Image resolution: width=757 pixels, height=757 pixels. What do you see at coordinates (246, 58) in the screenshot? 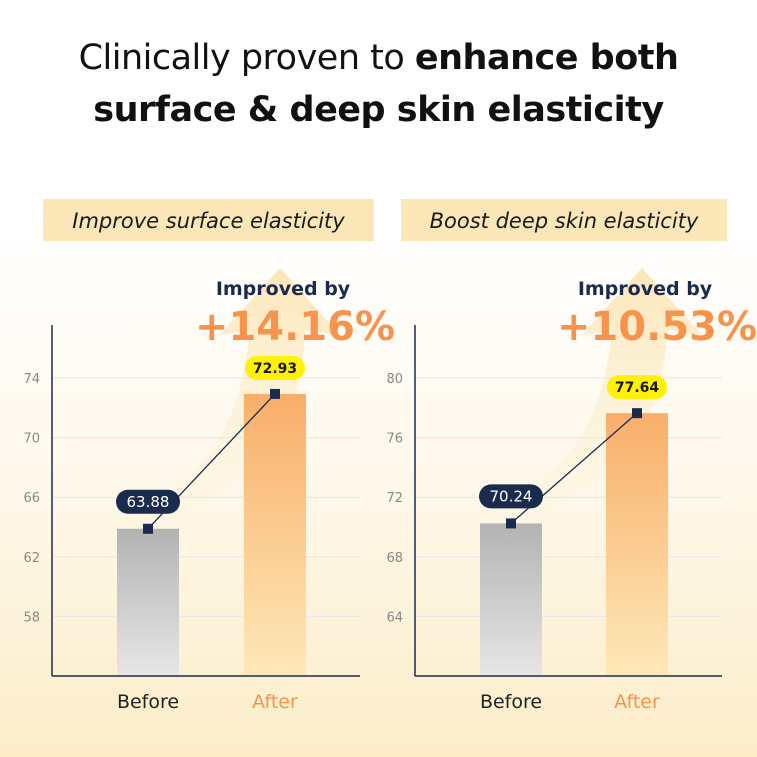
I see `headline-regular: Clinically proven to` at bounding box center [246, 58].